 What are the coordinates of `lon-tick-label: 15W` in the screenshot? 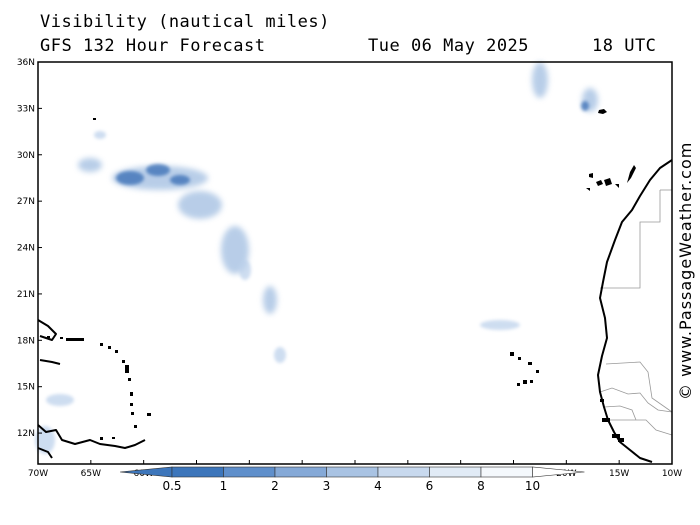 It's located at (619, 474).